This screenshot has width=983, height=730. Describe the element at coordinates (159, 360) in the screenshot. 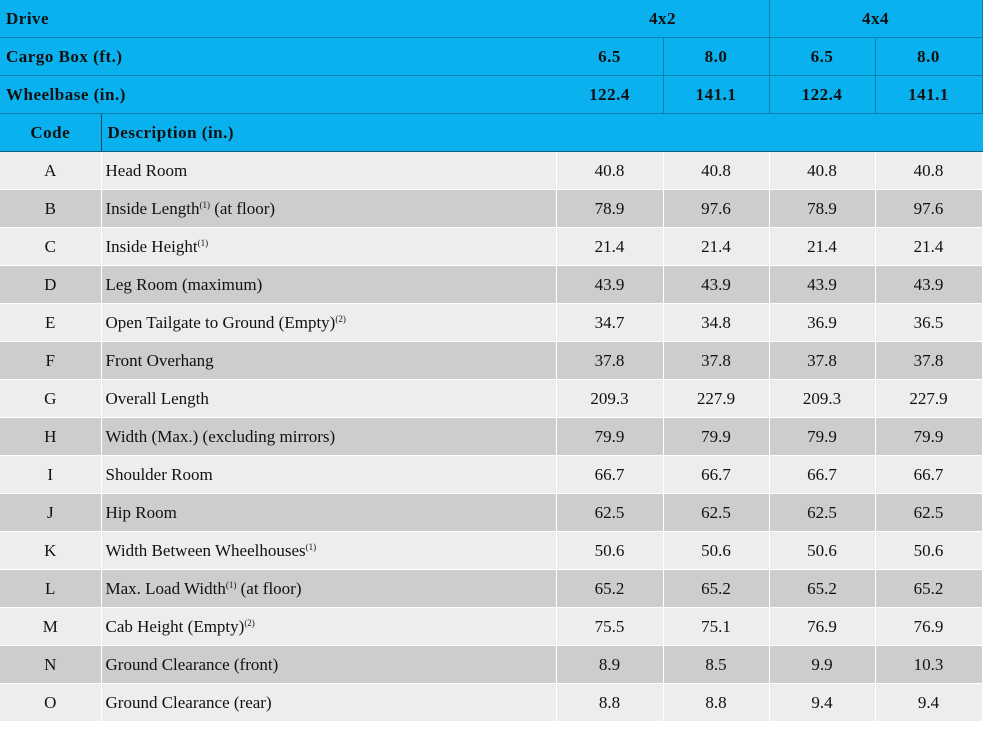

I see `row-description-text: Front Overhang` at that location.